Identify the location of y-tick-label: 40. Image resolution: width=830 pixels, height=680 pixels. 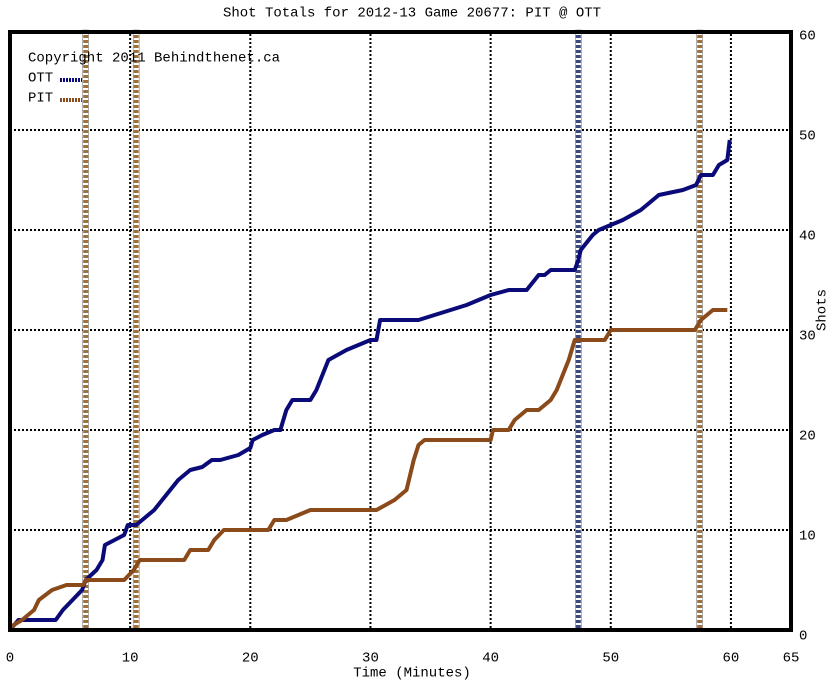
(807, 237).